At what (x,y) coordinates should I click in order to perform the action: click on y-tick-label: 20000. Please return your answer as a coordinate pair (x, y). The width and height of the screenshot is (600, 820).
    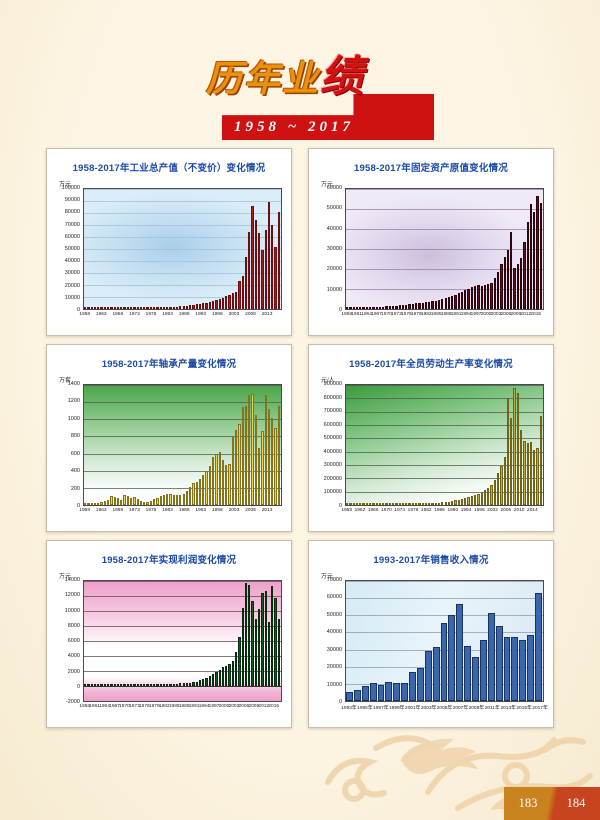
    Looking at the image, I should click on (334, 667).